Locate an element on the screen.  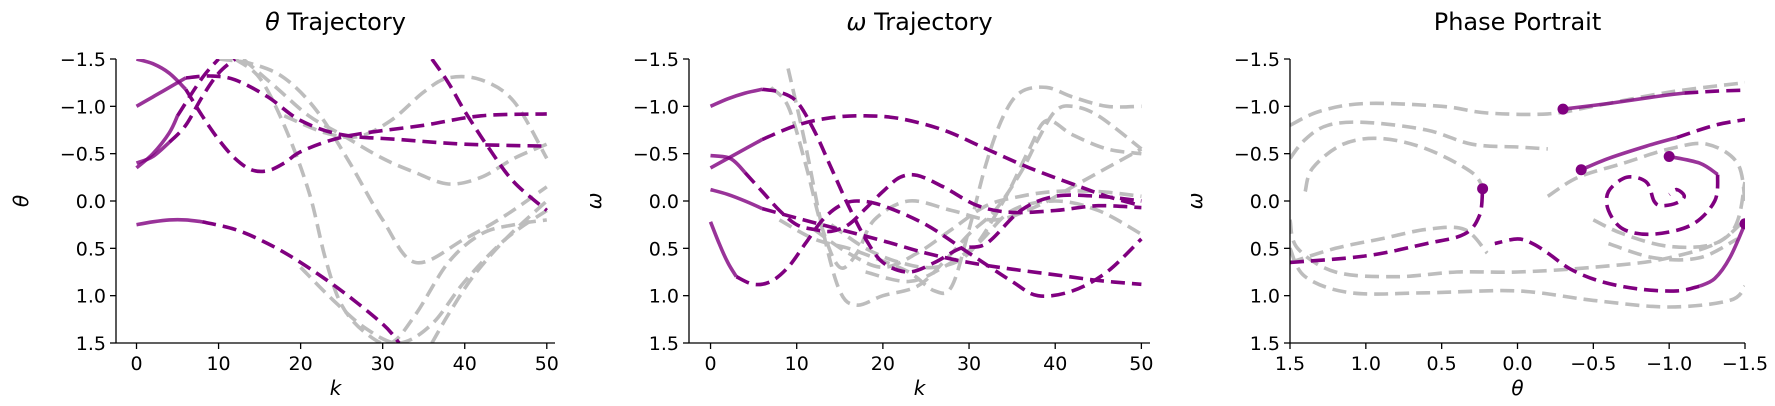
y-axis-label: θ is located at coordinates (21, 201).